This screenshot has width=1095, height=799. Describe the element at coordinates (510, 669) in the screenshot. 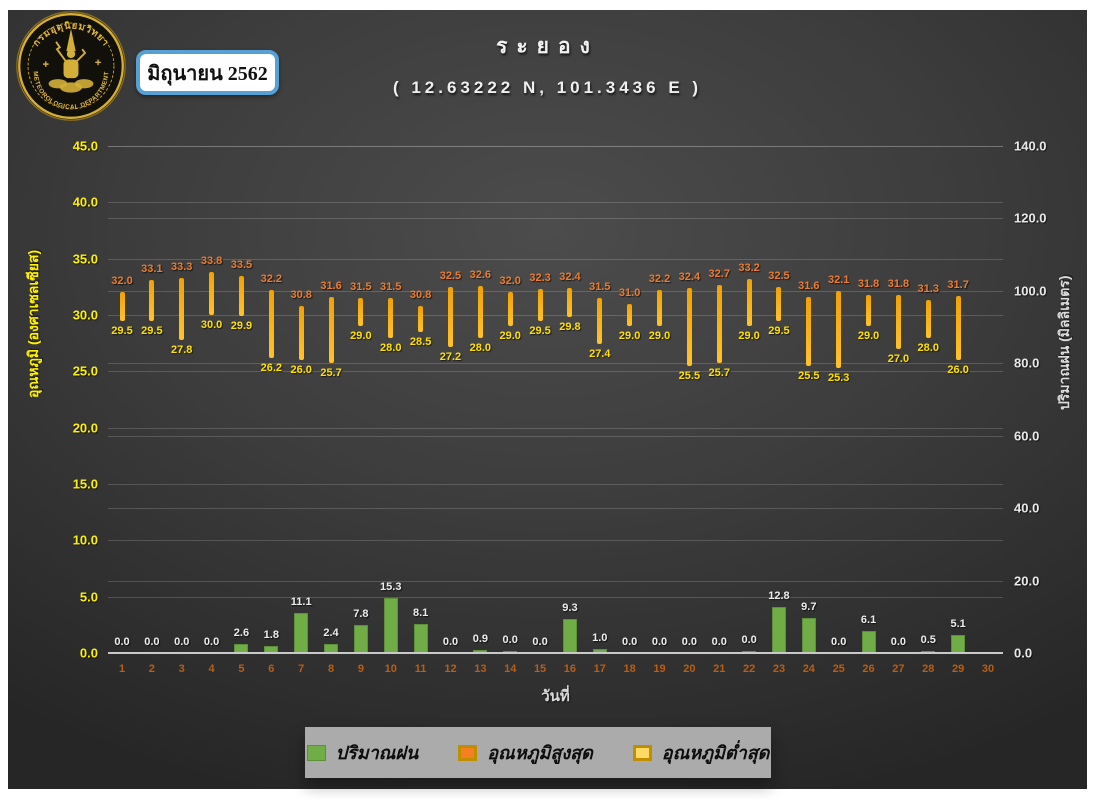

I see `x-axis-day-label: 14` at that location.